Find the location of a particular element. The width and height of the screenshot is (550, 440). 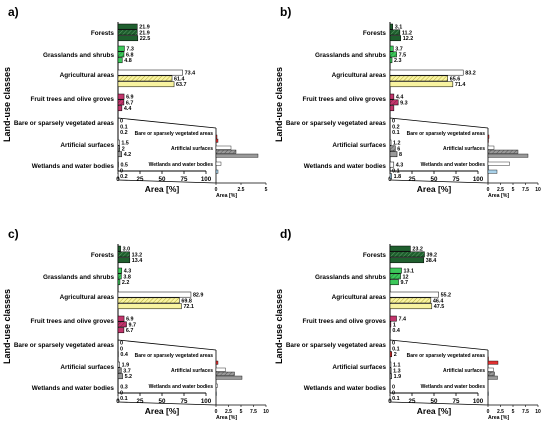

x-tick-label: 75 is located at coordinates (456, 179).